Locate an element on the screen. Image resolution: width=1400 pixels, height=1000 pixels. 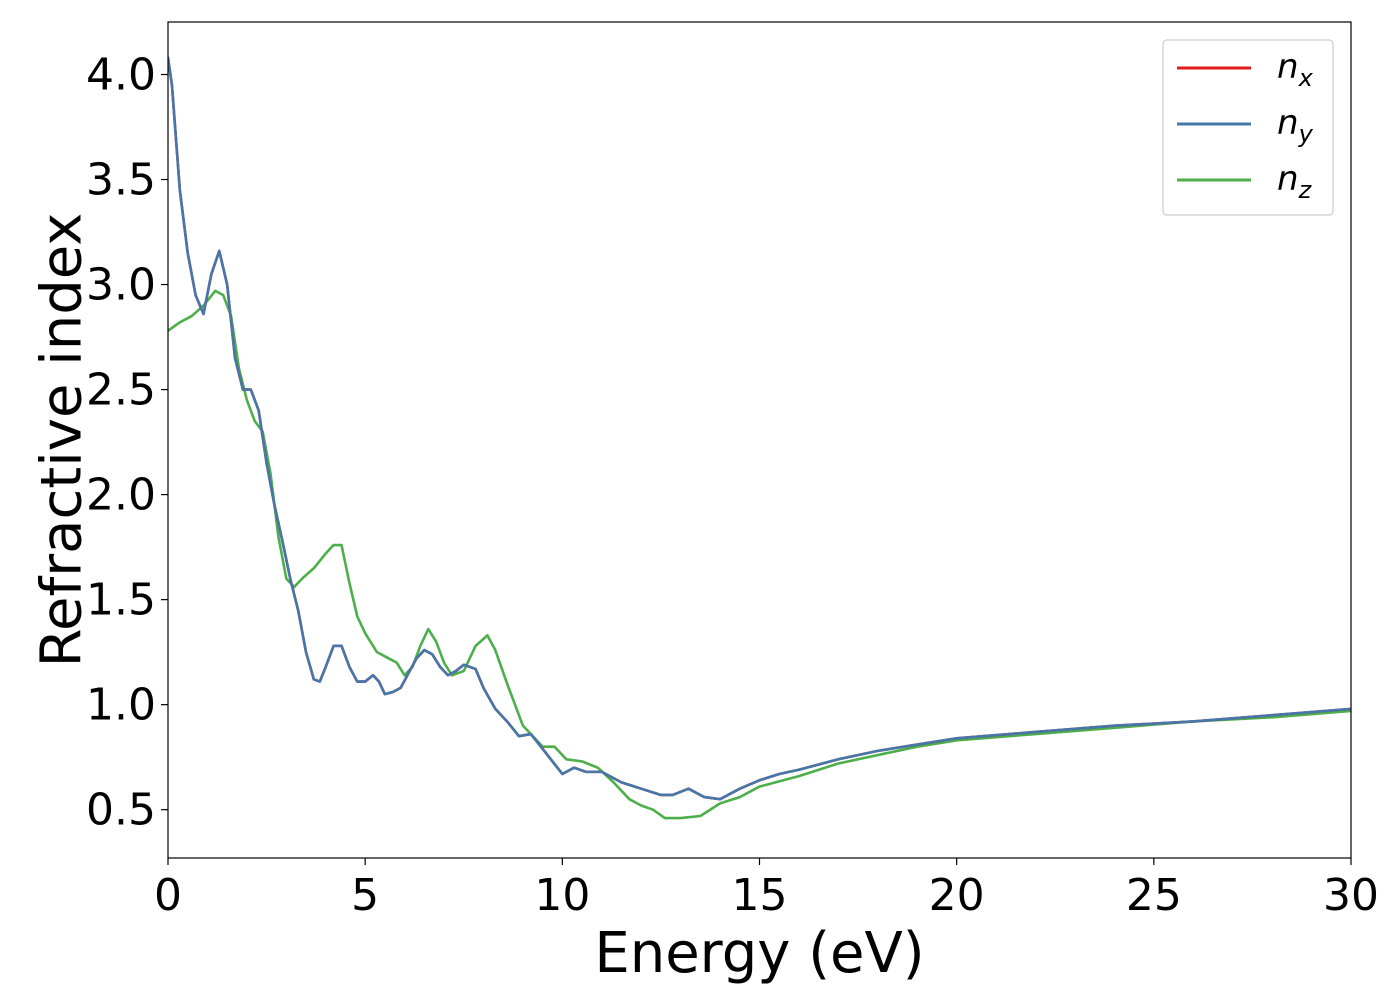
legend-label-y: ny is located at coordinates (1295, 125).